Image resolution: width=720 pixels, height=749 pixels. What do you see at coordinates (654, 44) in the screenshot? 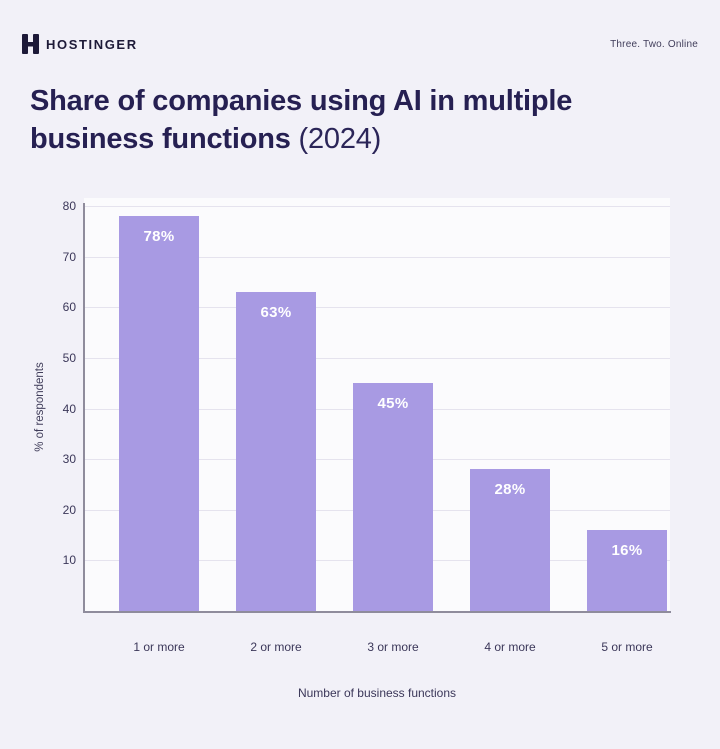
I see `brand-tagline: Three. Two. Online` at bounding box center [654, 44].